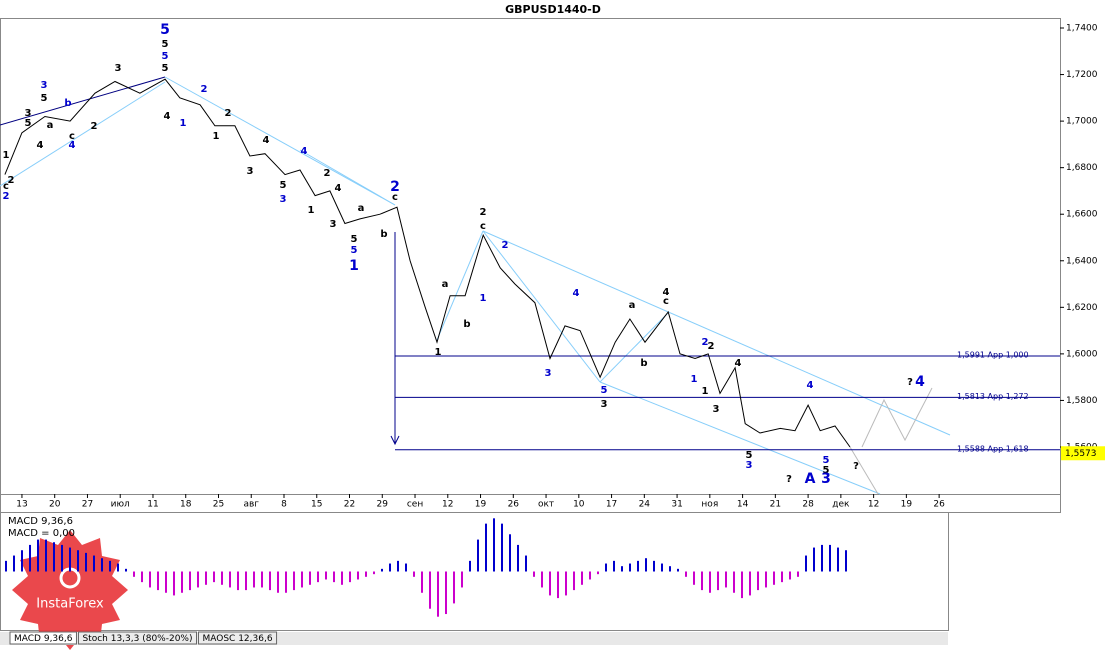 The height and width of the screenshot is (661, 1106). I want to click on x-tick-label: 15, so click(316, 505).